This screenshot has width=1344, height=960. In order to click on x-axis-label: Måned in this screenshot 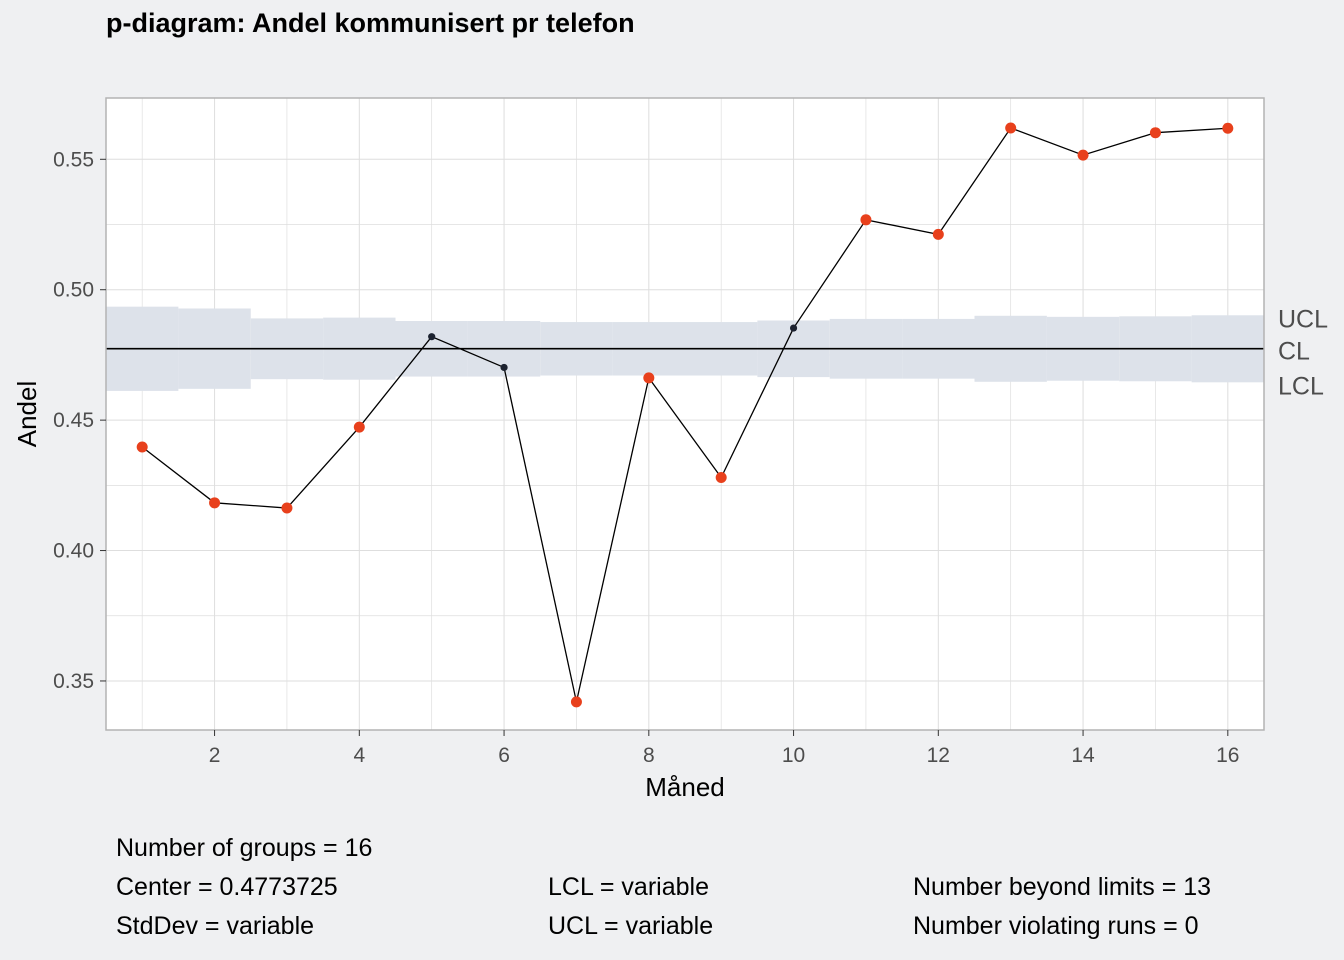, I will do `click(685, 787)`.